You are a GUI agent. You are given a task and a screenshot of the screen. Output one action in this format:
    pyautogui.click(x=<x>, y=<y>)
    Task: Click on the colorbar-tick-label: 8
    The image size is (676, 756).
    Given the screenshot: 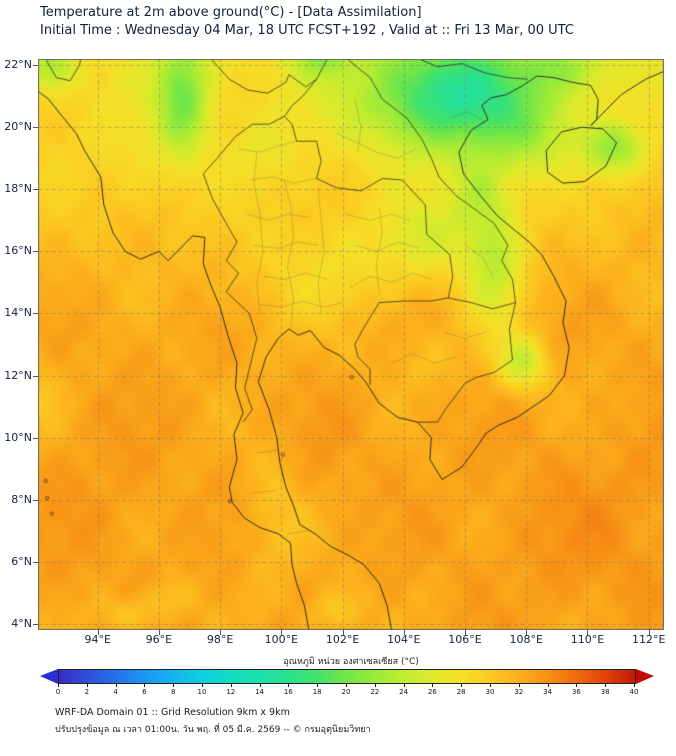 What is the action you would take?
    pyautogui.click(x=173, y=692)
    